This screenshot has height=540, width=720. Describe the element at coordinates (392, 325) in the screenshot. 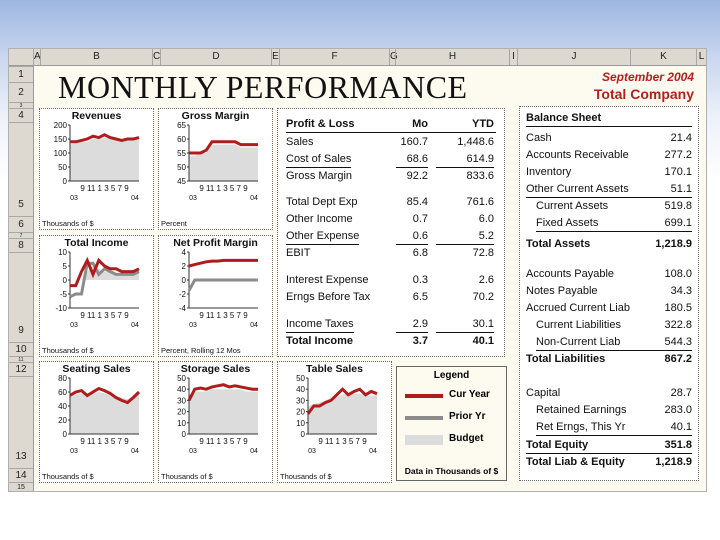

I see `pnl-row: Income Taxes 2.9 30.1` at that location.